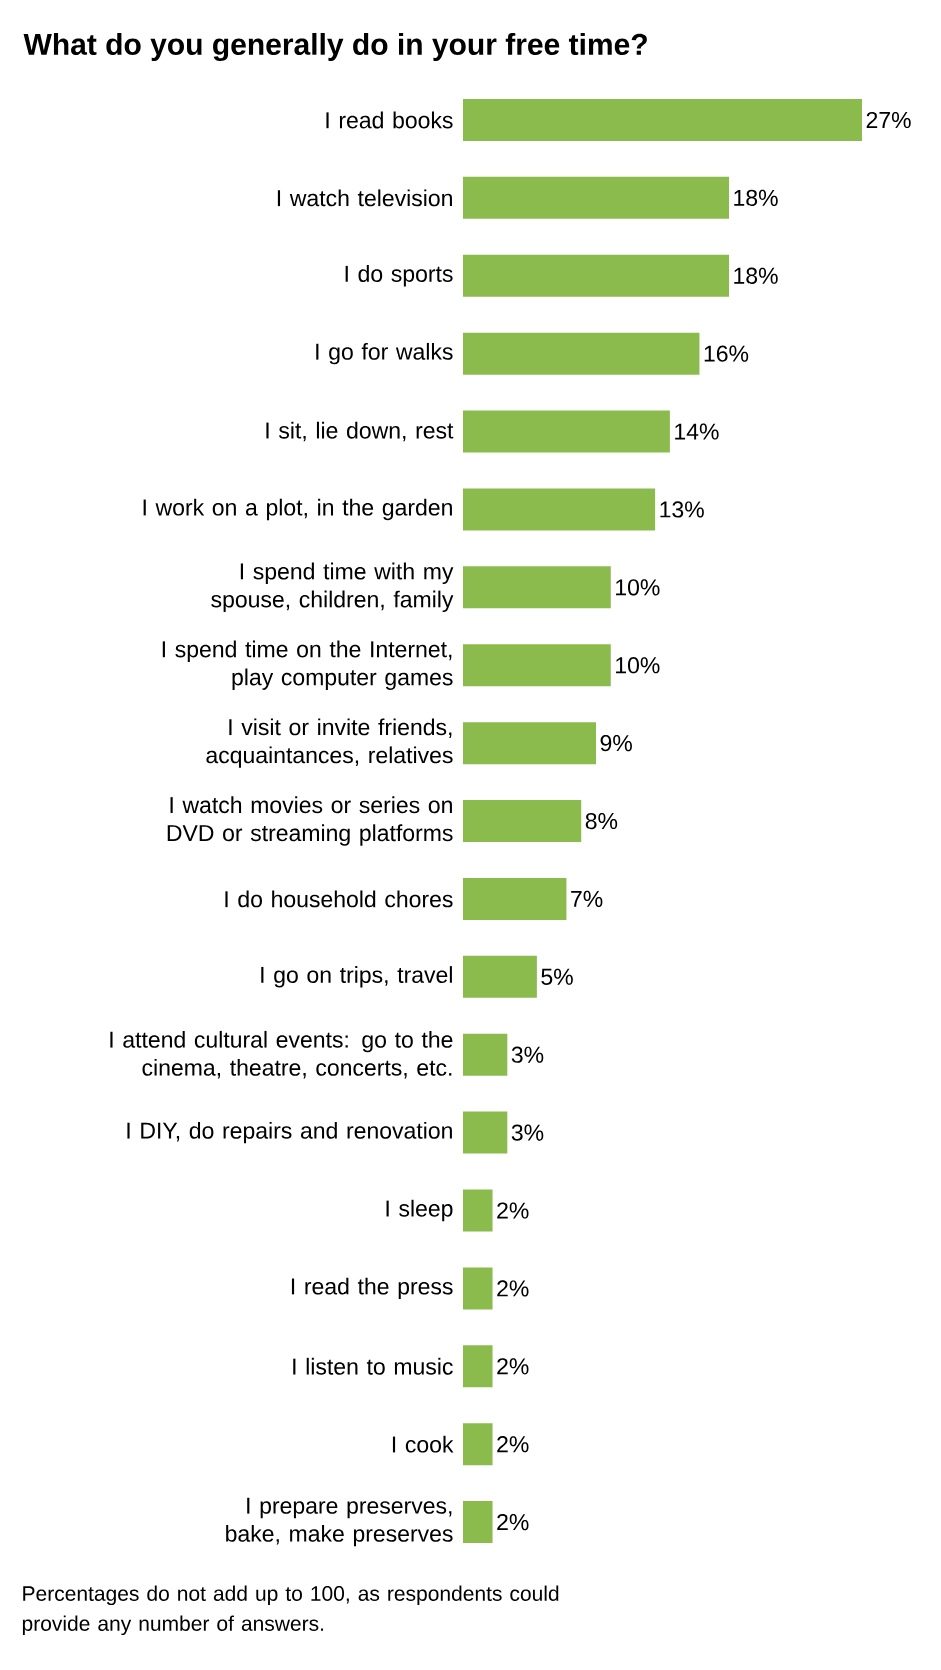 The image size is (941, 1670). What do you see at coordinates (601, 821) in the screenshot?
I see `data-label: 8%` at bounding box center [601, 821].